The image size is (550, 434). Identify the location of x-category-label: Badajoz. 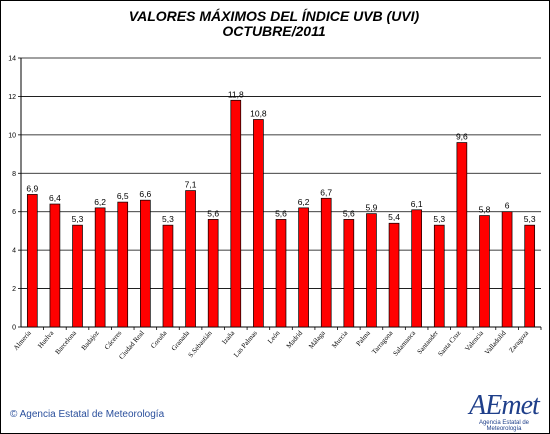
(90, 340).